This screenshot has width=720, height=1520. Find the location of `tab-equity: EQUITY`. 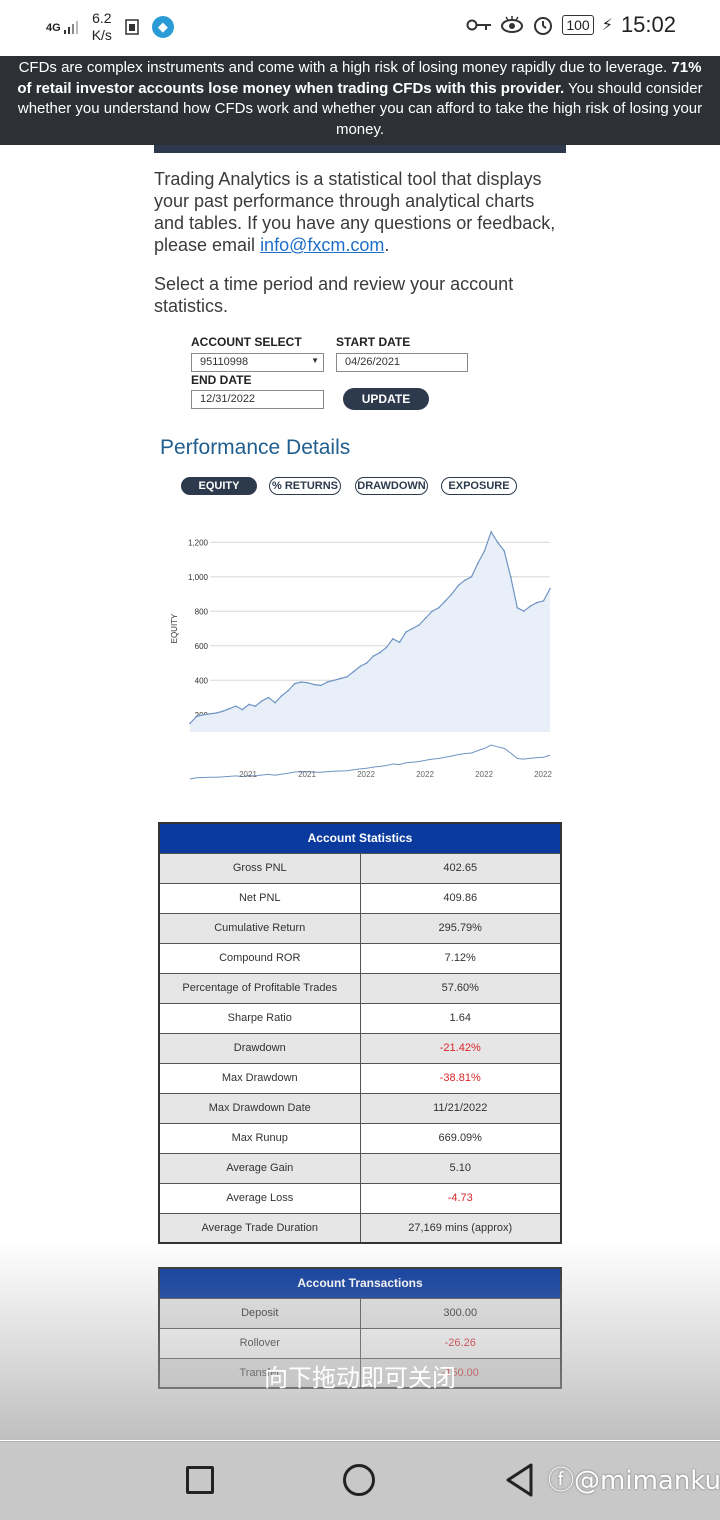

tab-equity: EQUITY is located at coordinates (219, 486).